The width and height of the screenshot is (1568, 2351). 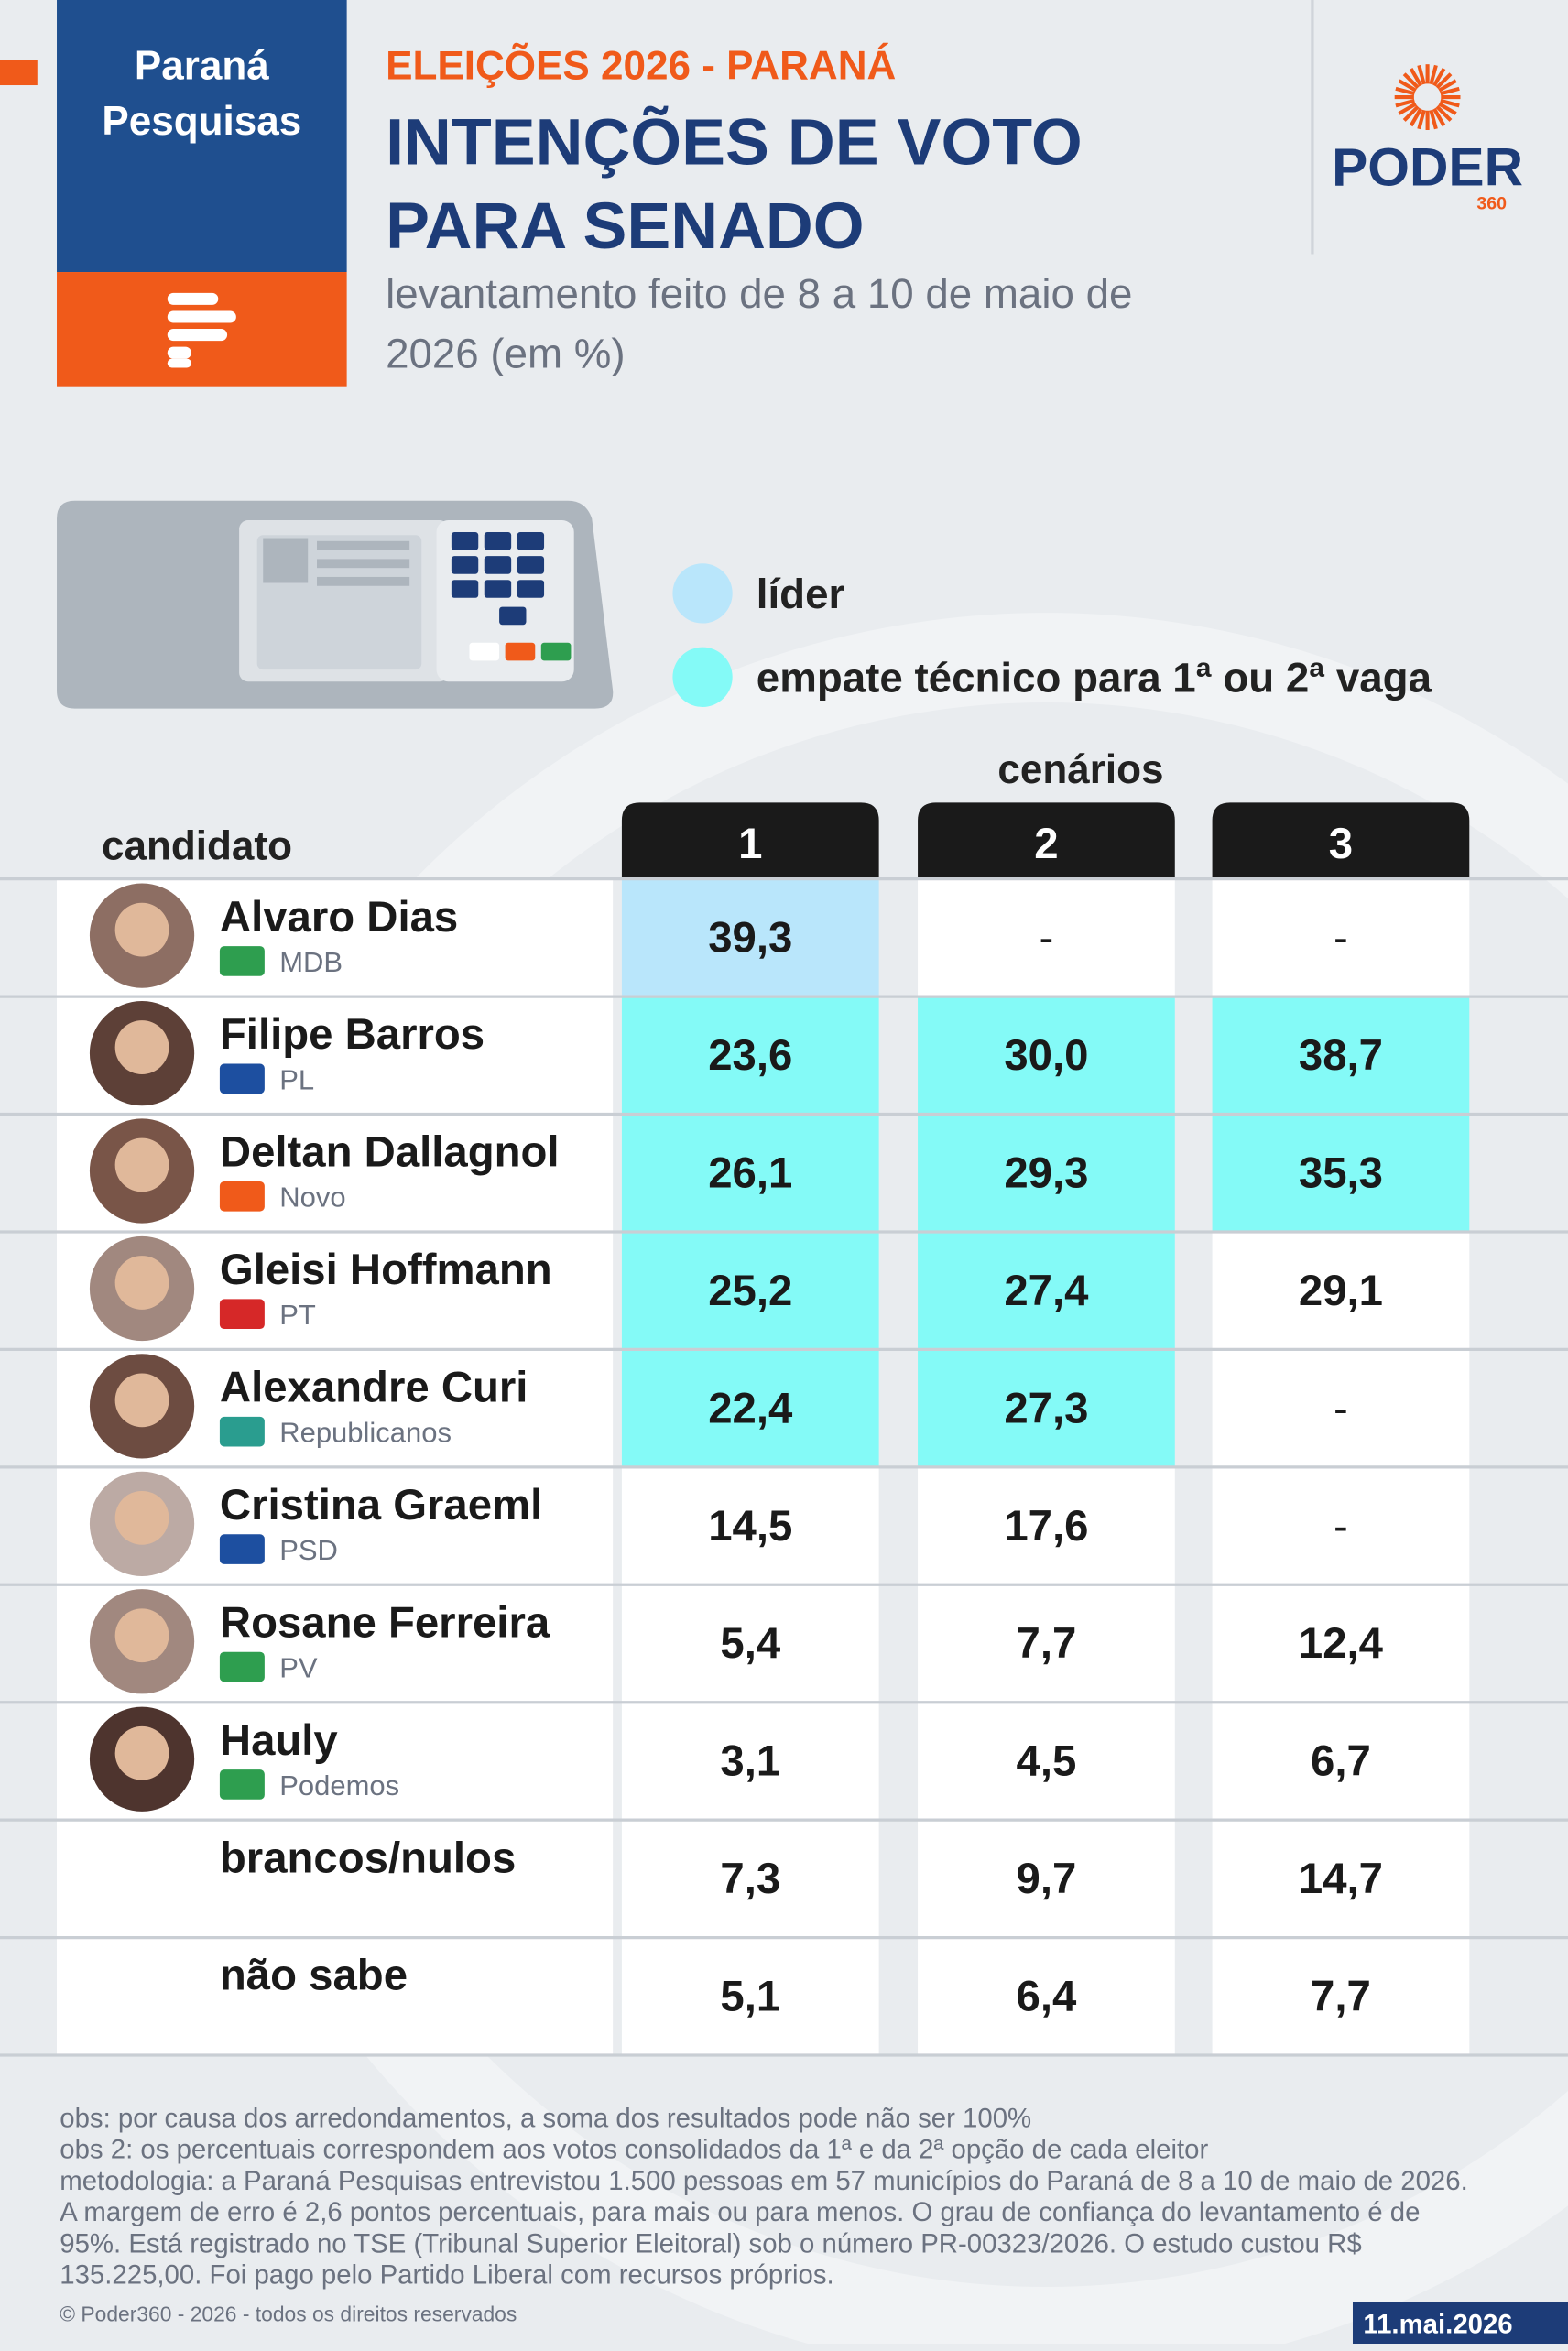 I want to click on candidate-name: Alvaro Dias, so click(x=339, y=917).